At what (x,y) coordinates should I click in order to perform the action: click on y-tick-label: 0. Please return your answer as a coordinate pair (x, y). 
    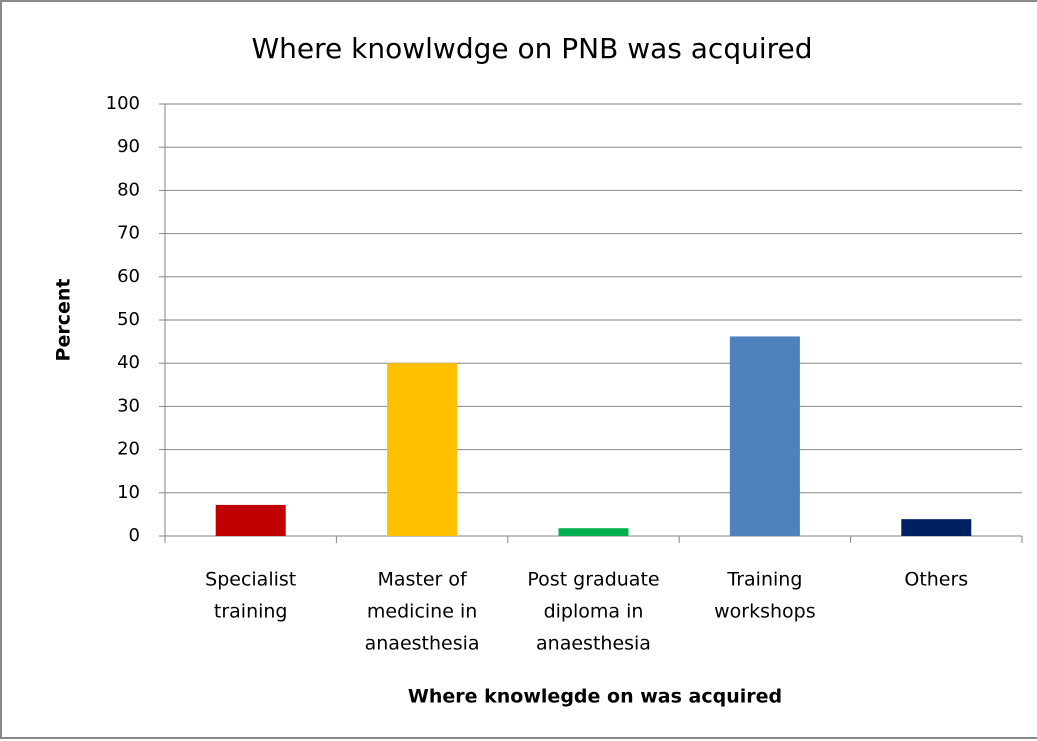
    Looking at the image, I should click on (134, 535).